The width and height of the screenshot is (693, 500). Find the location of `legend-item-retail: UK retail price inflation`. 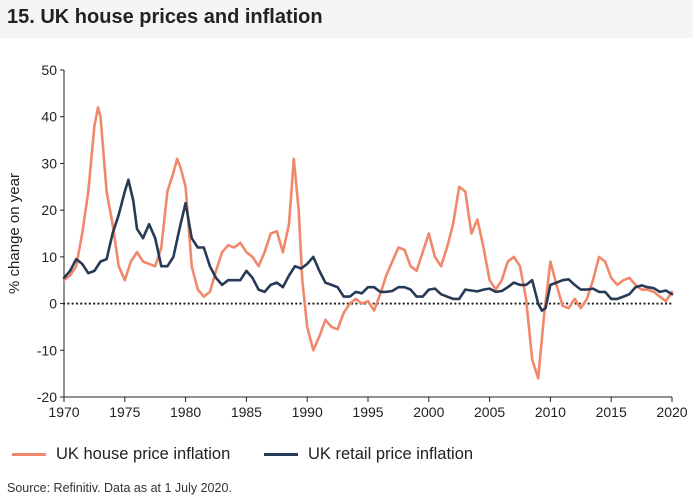

legend-item-retail: UK retail price inflation is located at coordinates (368, 454).